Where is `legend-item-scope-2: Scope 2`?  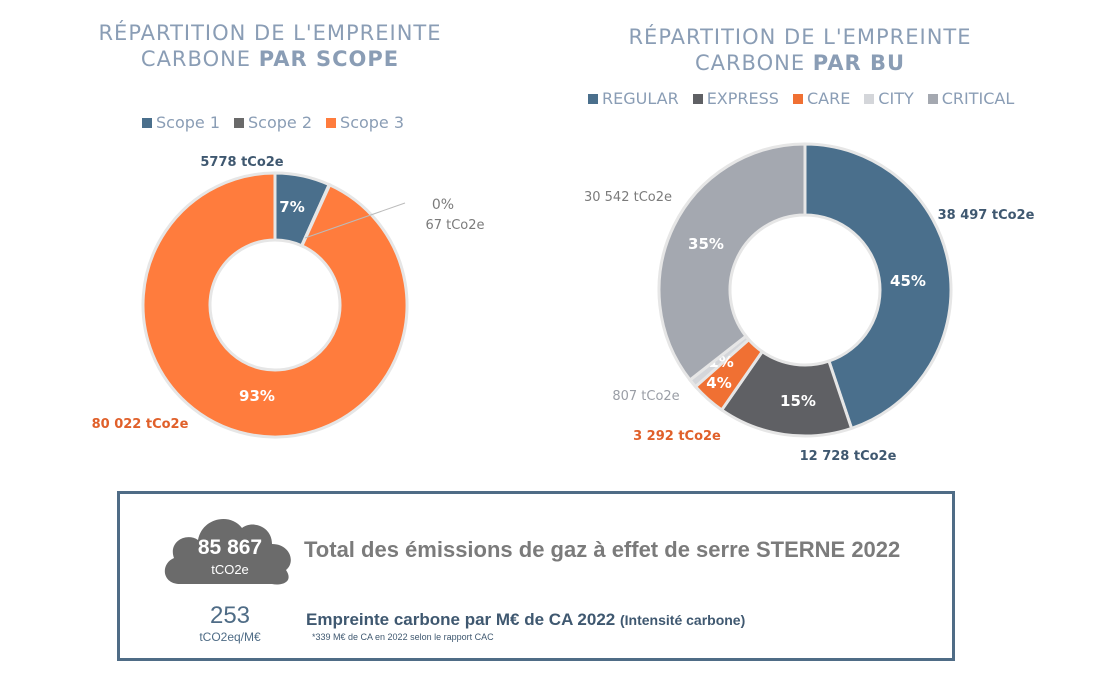
legend-item-scope-2: Scope 2 is located at coordinates (273, 122).